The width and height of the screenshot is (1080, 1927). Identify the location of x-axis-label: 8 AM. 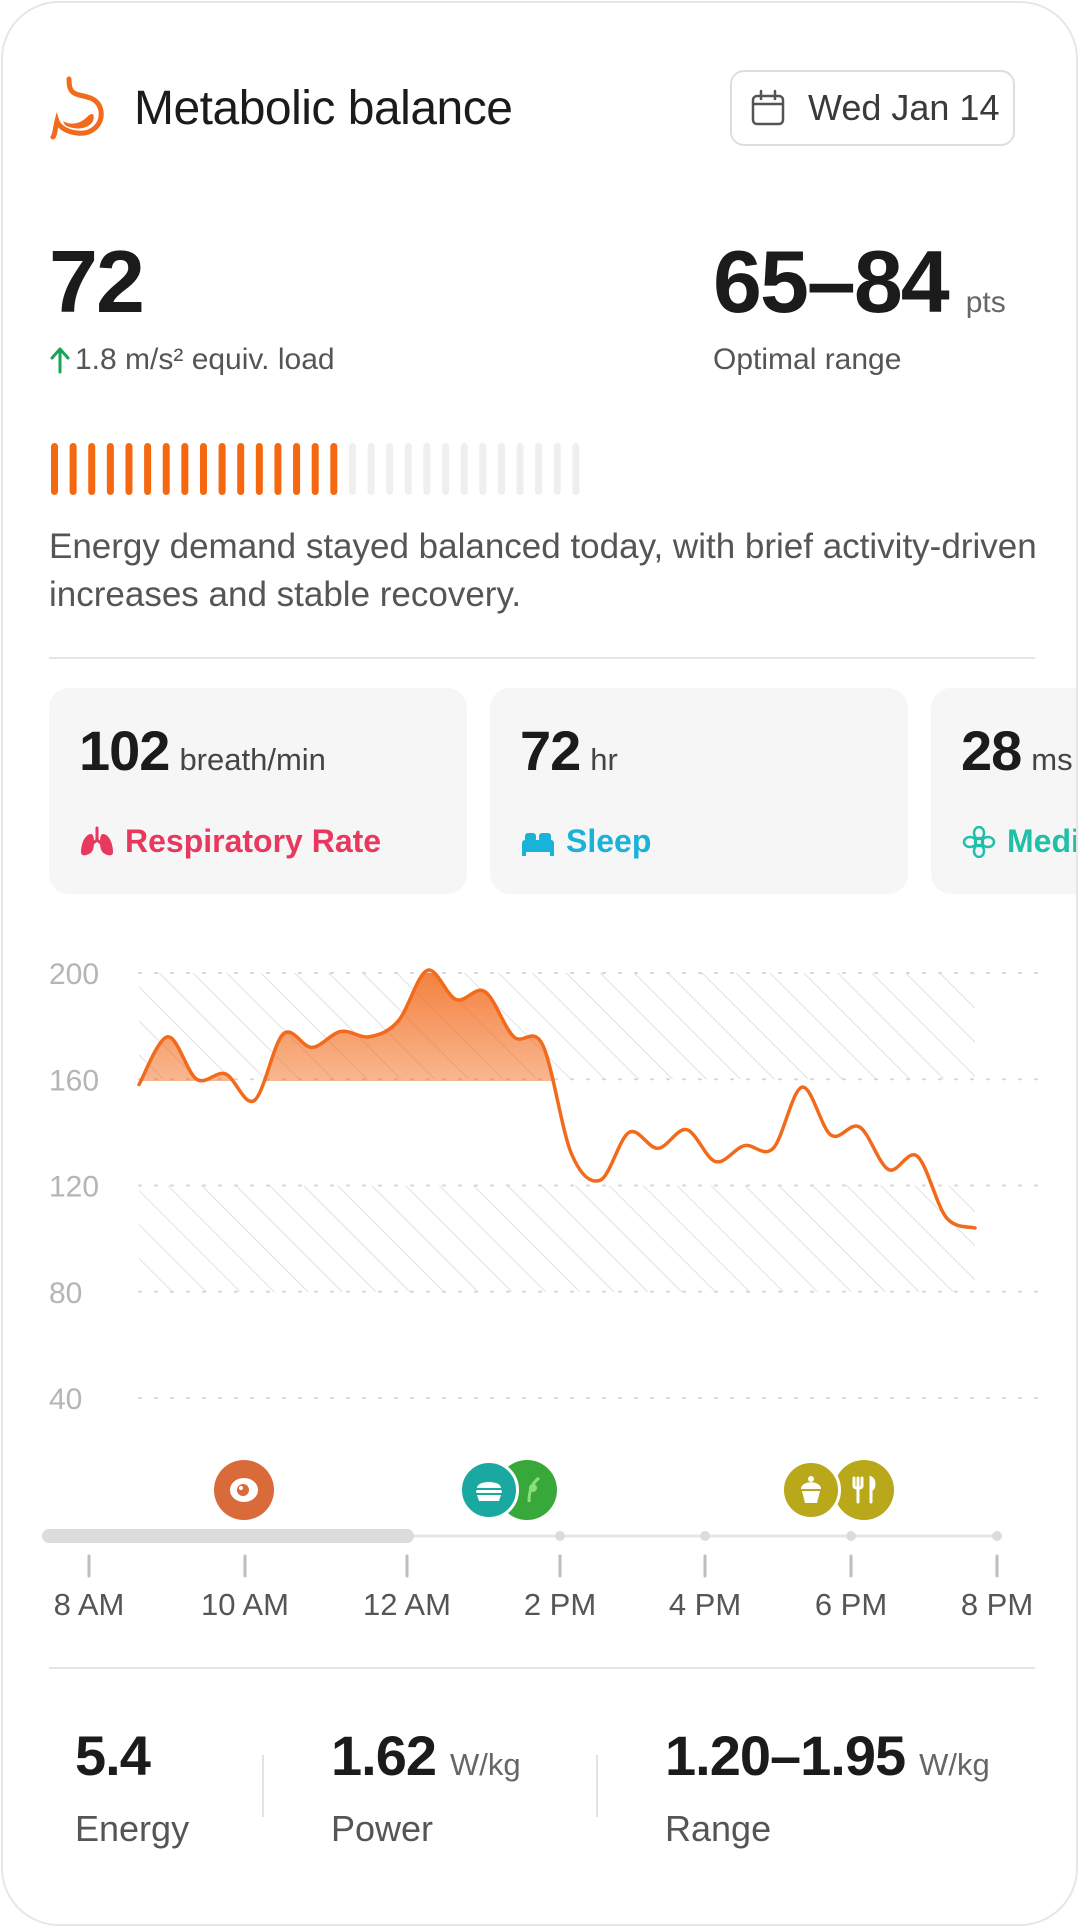
(89, 1604).